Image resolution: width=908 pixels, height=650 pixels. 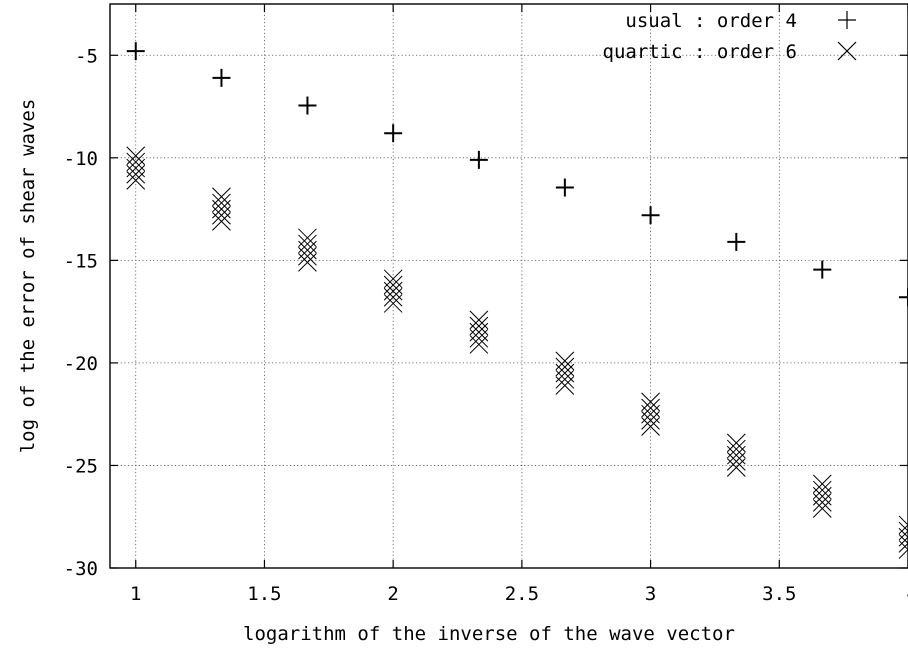 I want to click on x-tick-labels: 1 1.5 2 2.5 3 3.5 4, so click(x=519, y=594).